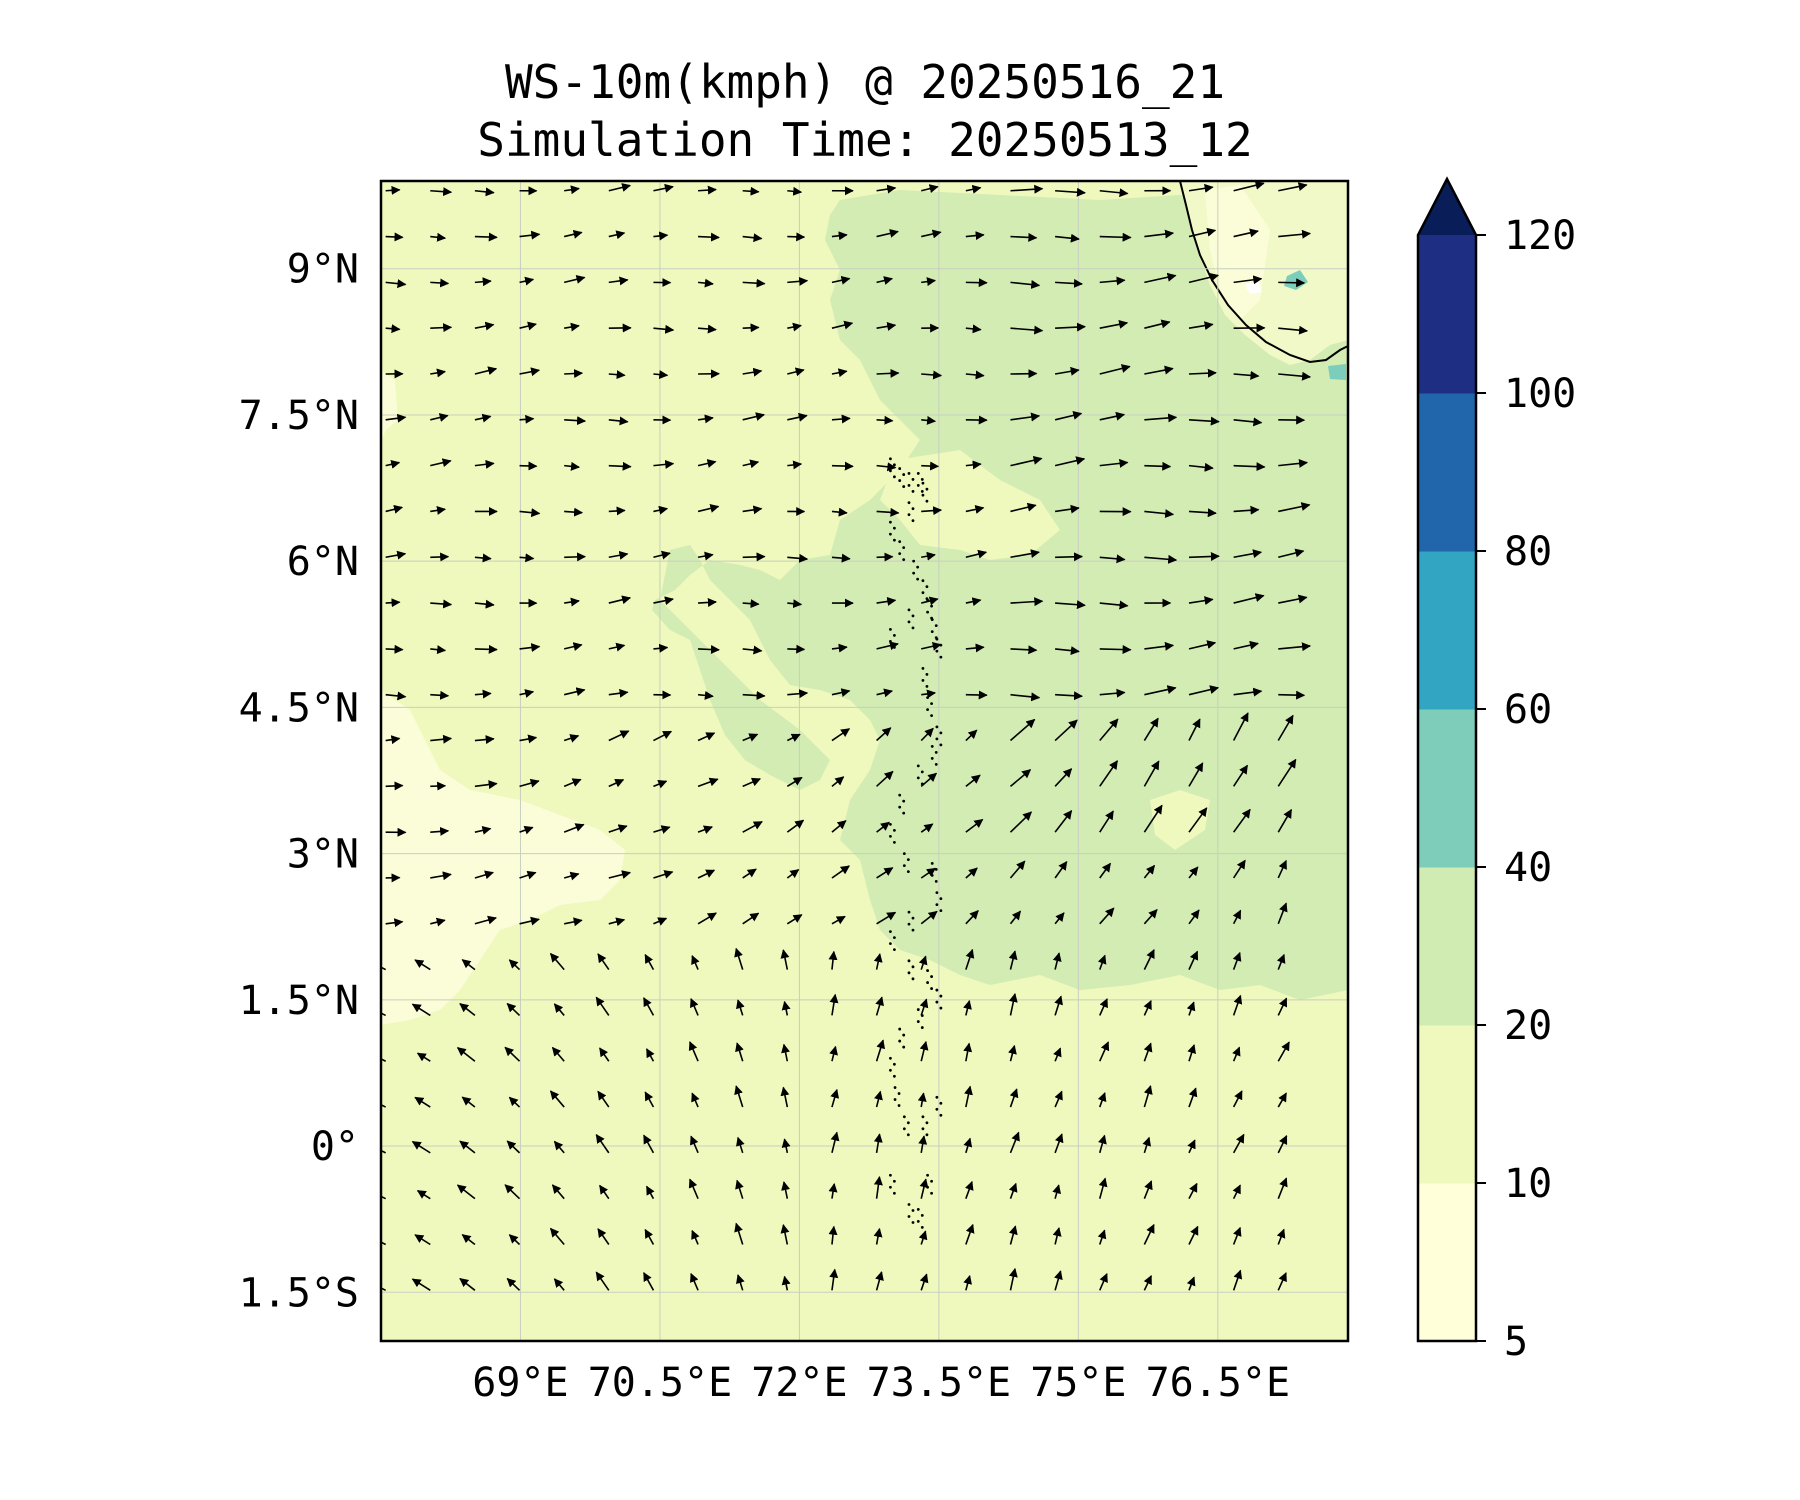  What do you see at coordinates (865, 82) in the screenshot?
I see `chart-title: WS-10m(kmph) @ 20250516_21` at bounding box center [865, 82].